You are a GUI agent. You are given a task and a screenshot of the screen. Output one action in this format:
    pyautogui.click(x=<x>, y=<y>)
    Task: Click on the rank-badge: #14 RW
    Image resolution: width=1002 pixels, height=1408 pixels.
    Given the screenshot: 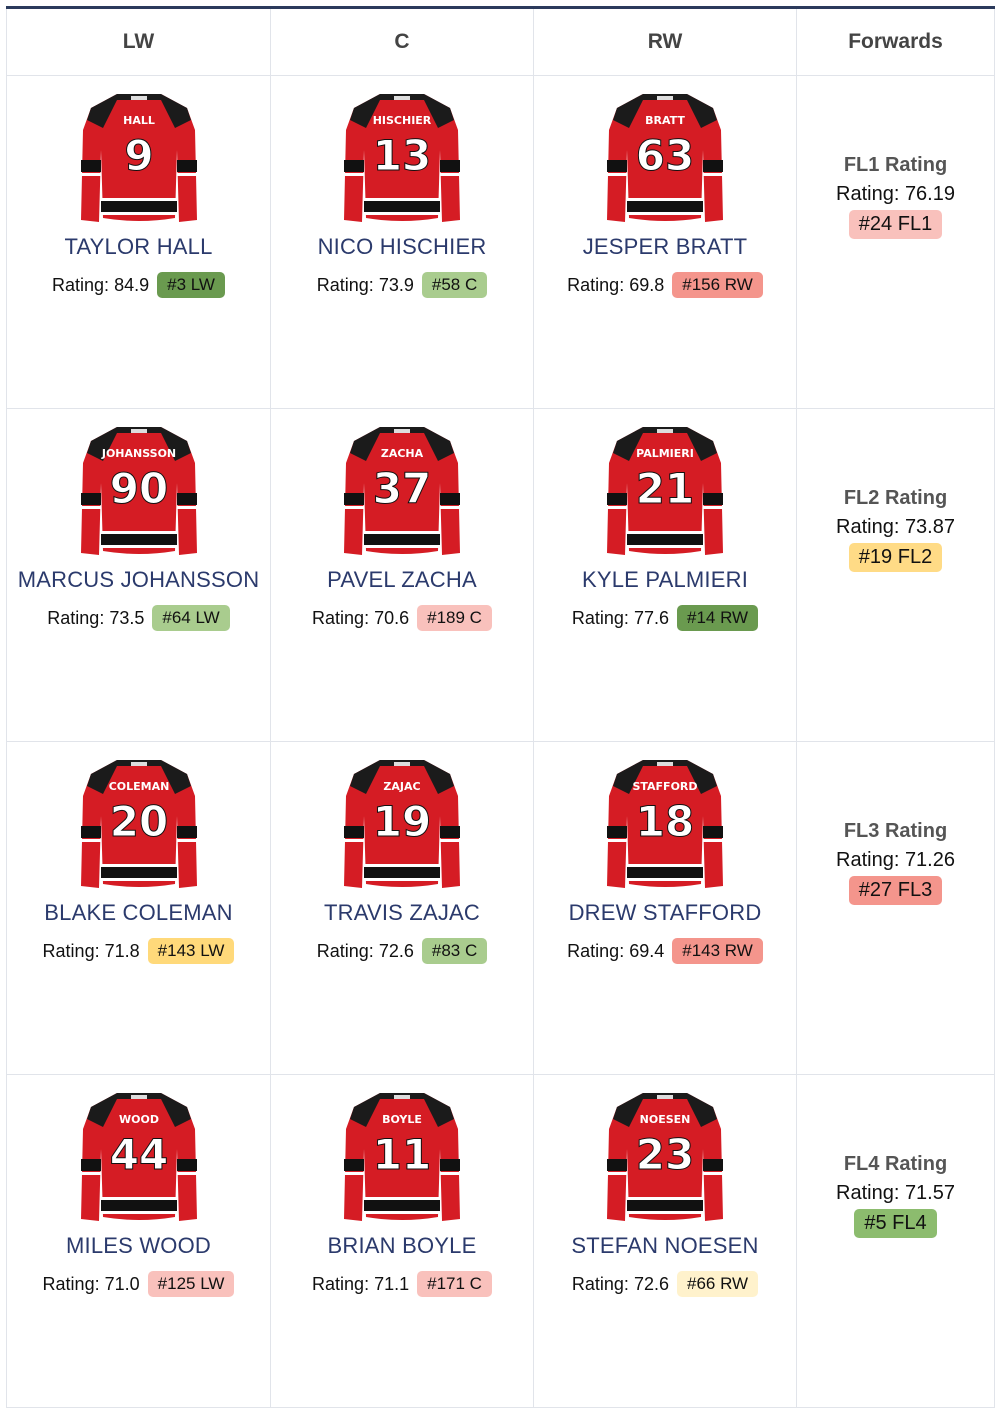 What is the action you would take?
    pyautogui.click(x=718, y=618)
    